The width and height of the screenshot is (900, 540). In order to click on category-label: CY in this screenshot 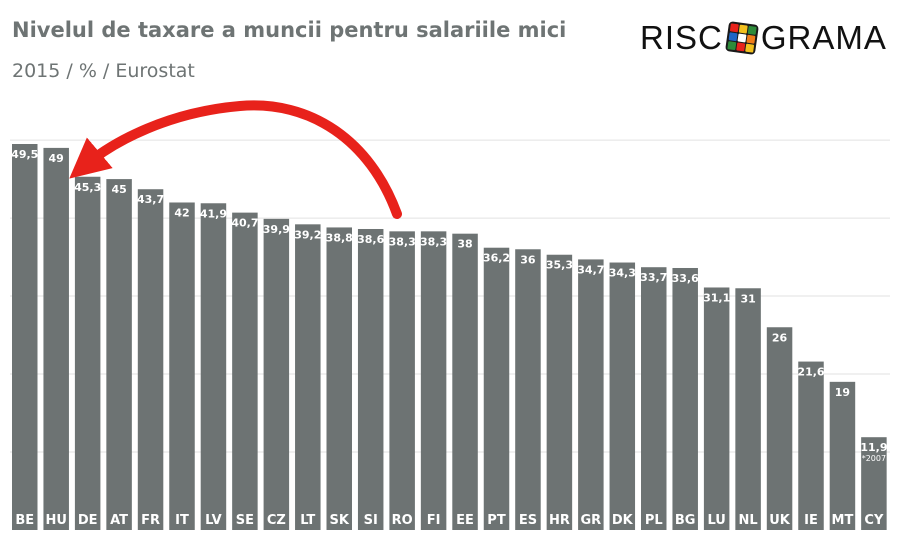, I will do `click(874, 520)`.